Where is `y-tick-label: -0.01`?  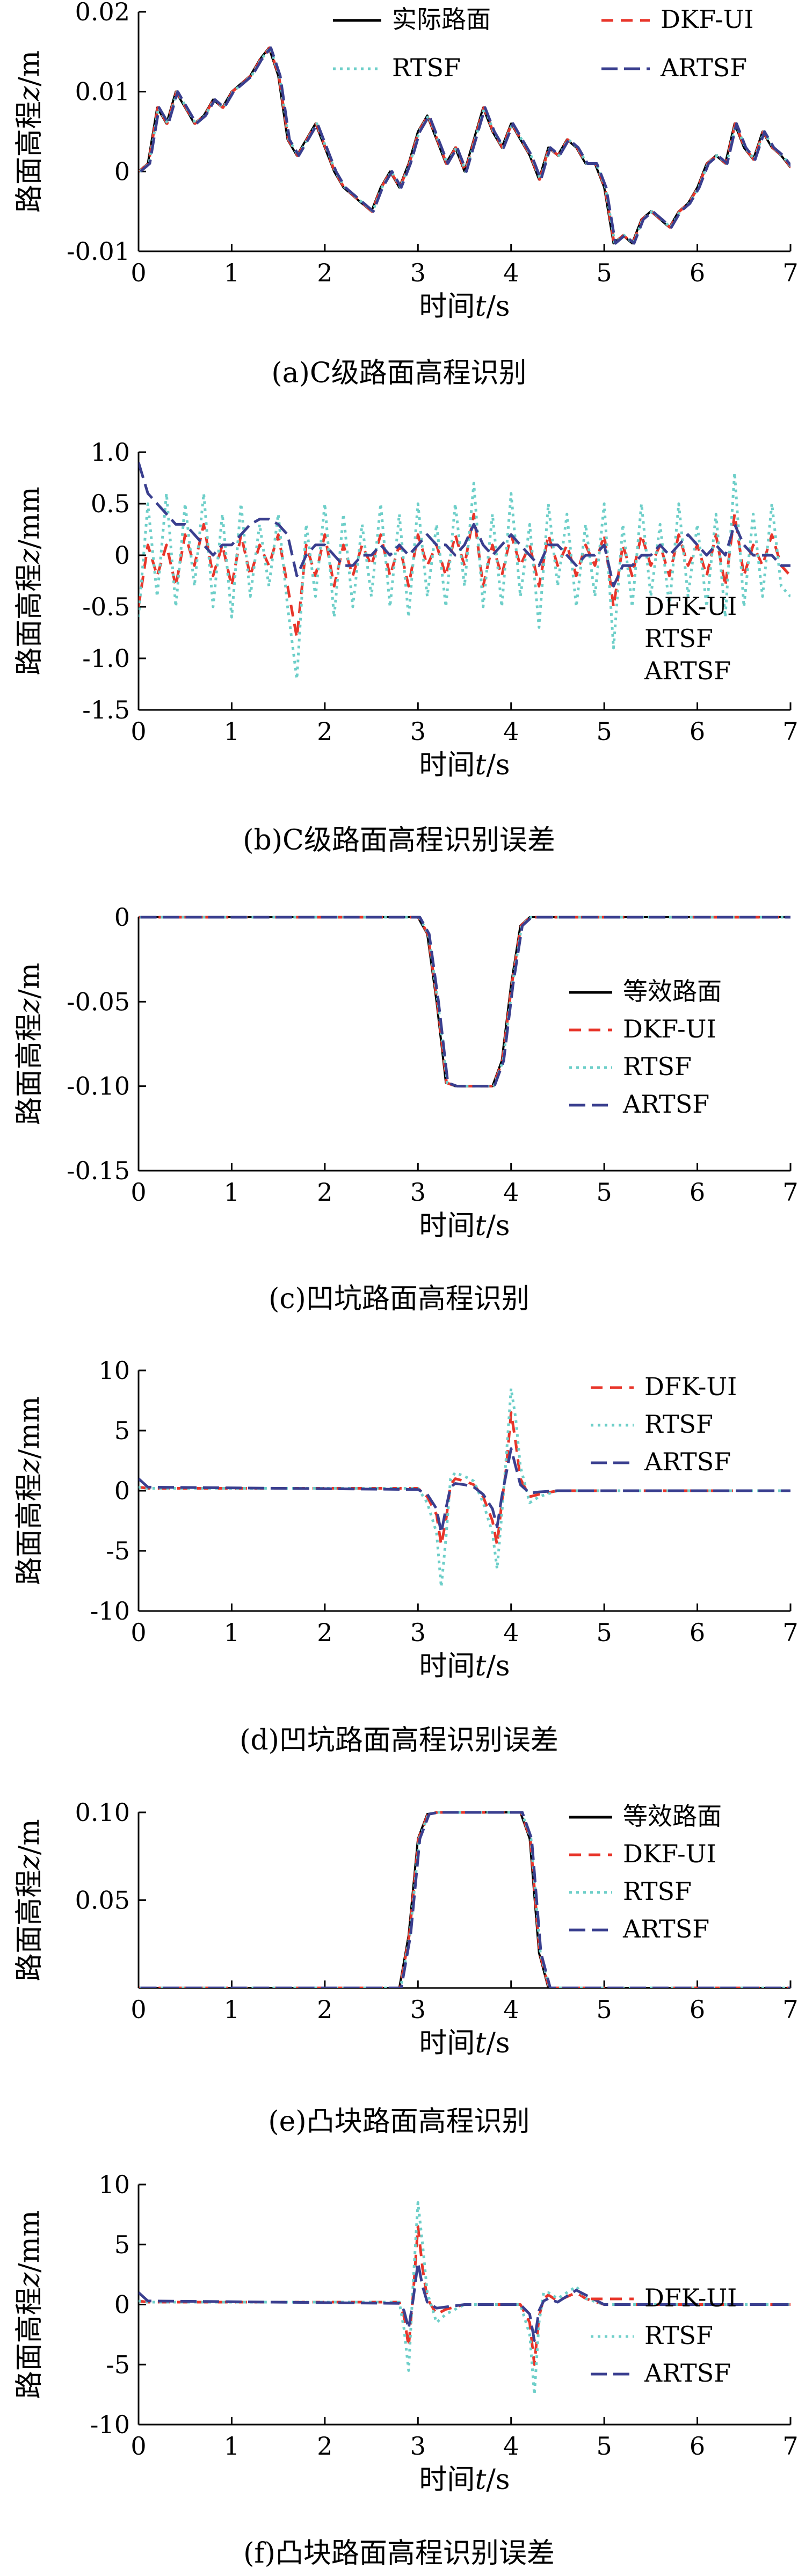 y-tick-label: -0.01 is located at coordinates (98, 251).